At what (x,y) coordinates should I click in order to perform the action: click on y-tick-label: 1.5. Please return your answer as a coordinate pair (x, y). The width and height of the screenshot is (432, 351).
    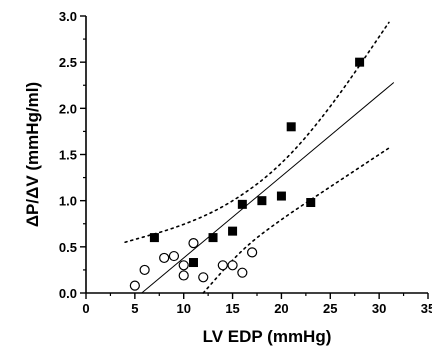
    Looking at the image, I should click on (68, 155).